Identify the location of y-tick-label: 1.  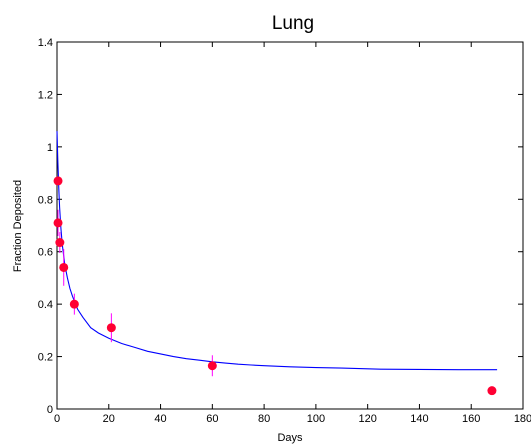
(50, 148).